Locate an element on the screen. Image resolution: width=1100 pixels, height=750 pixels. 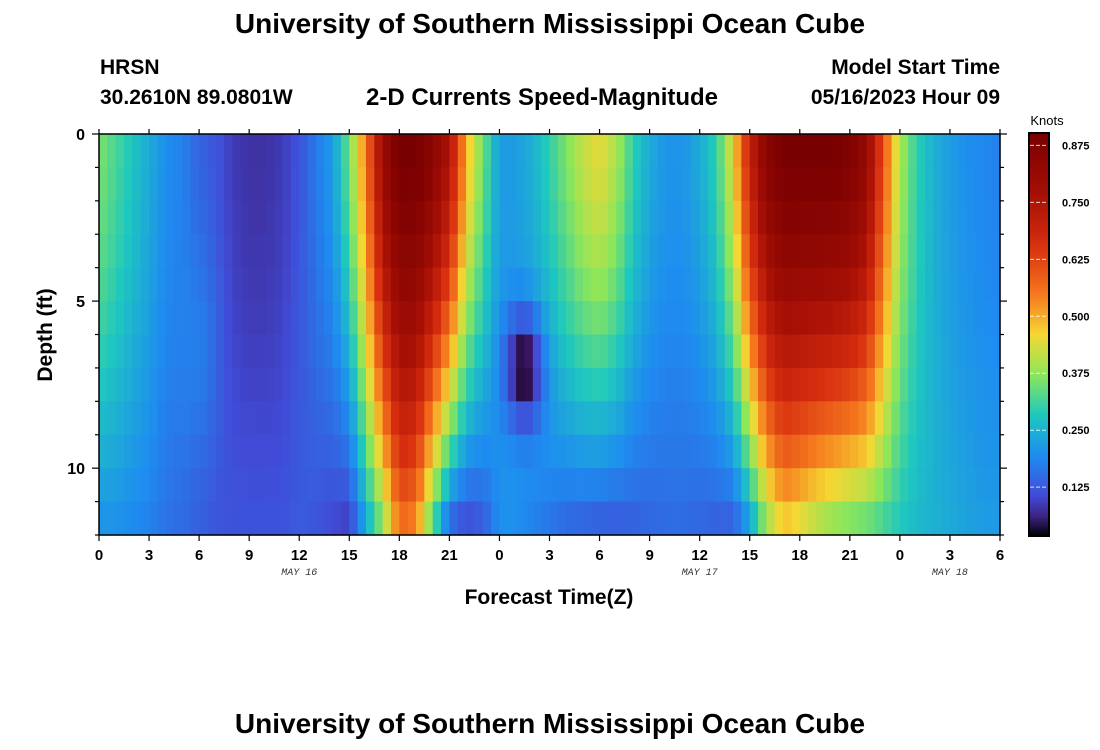
x-tick-label: 15 is located at coordinates (349, 555).